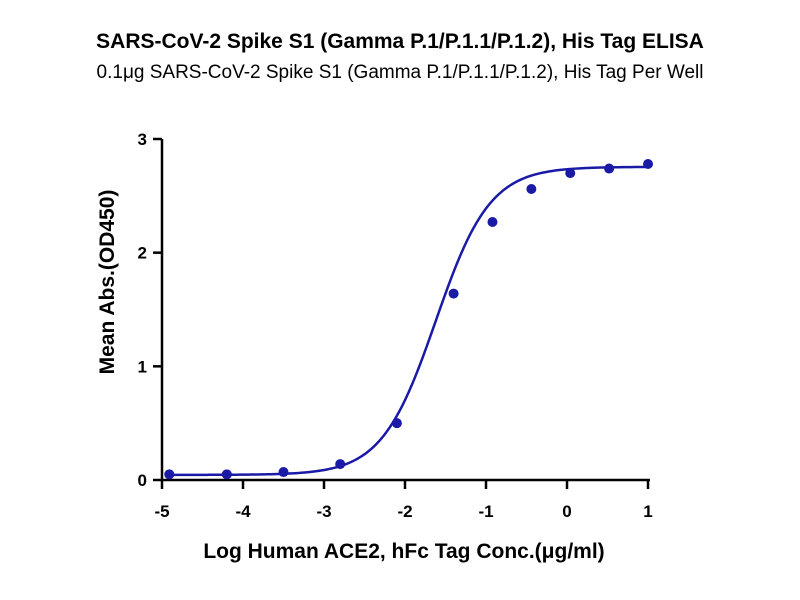  I want to click on y-tick-label: 2, so click(142, 253).